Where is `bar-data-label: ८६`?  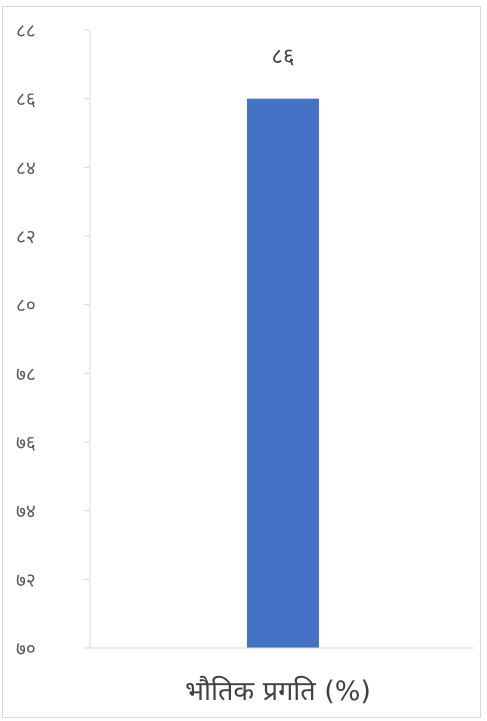 bar-data-label: ८६ is located at coordinates (283, 57).